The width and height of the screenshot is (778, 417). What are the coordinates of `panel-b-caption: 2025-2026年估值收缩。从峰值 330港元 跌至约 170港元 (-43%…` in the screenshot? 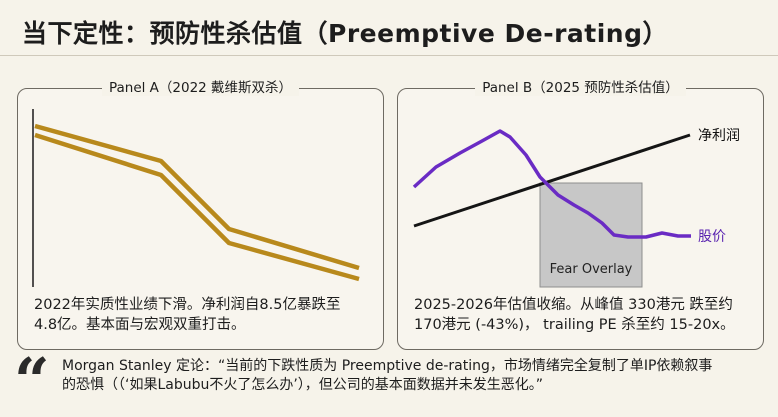 It's located at (584, 315).